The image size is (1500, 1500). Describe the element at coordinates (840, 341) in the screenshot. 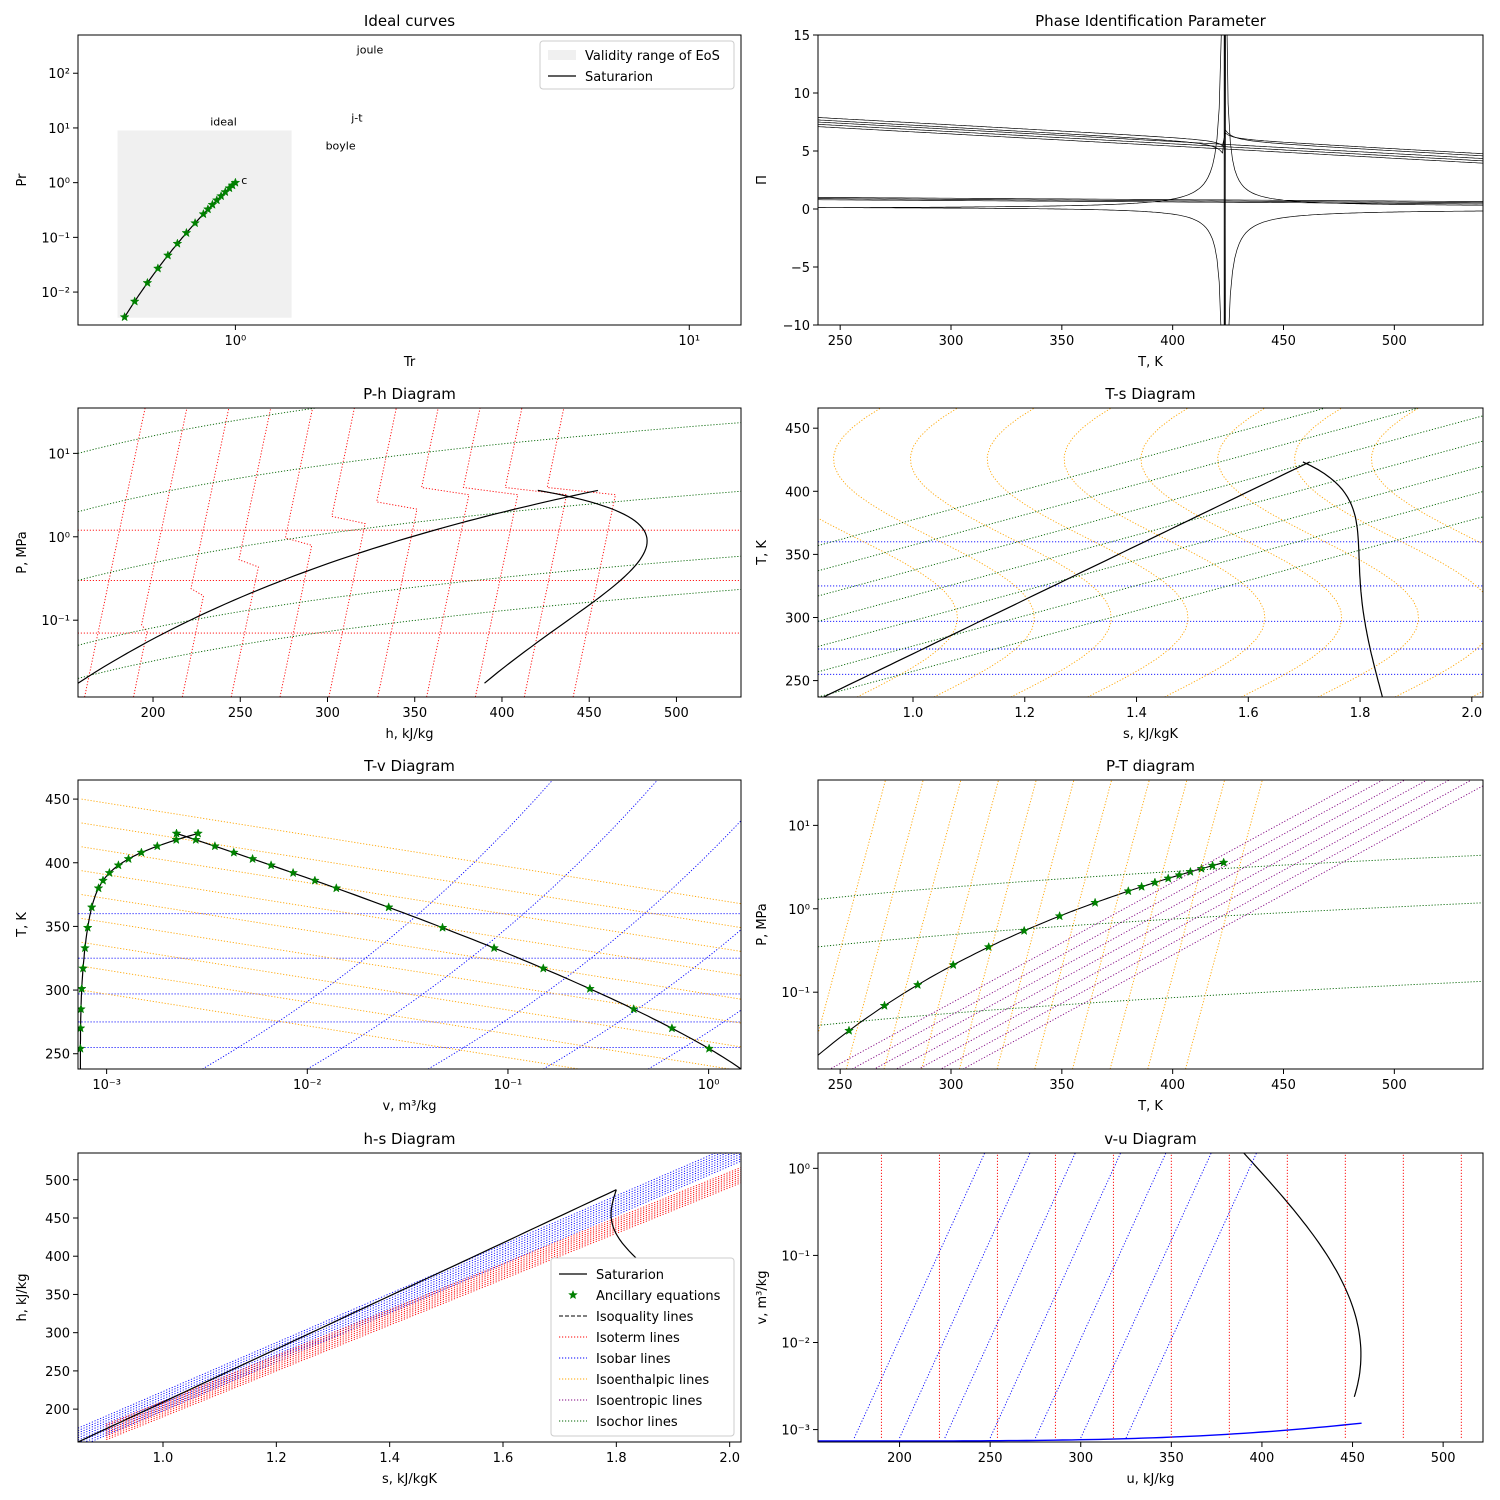

I see `x-tick-label: 250` at that location.